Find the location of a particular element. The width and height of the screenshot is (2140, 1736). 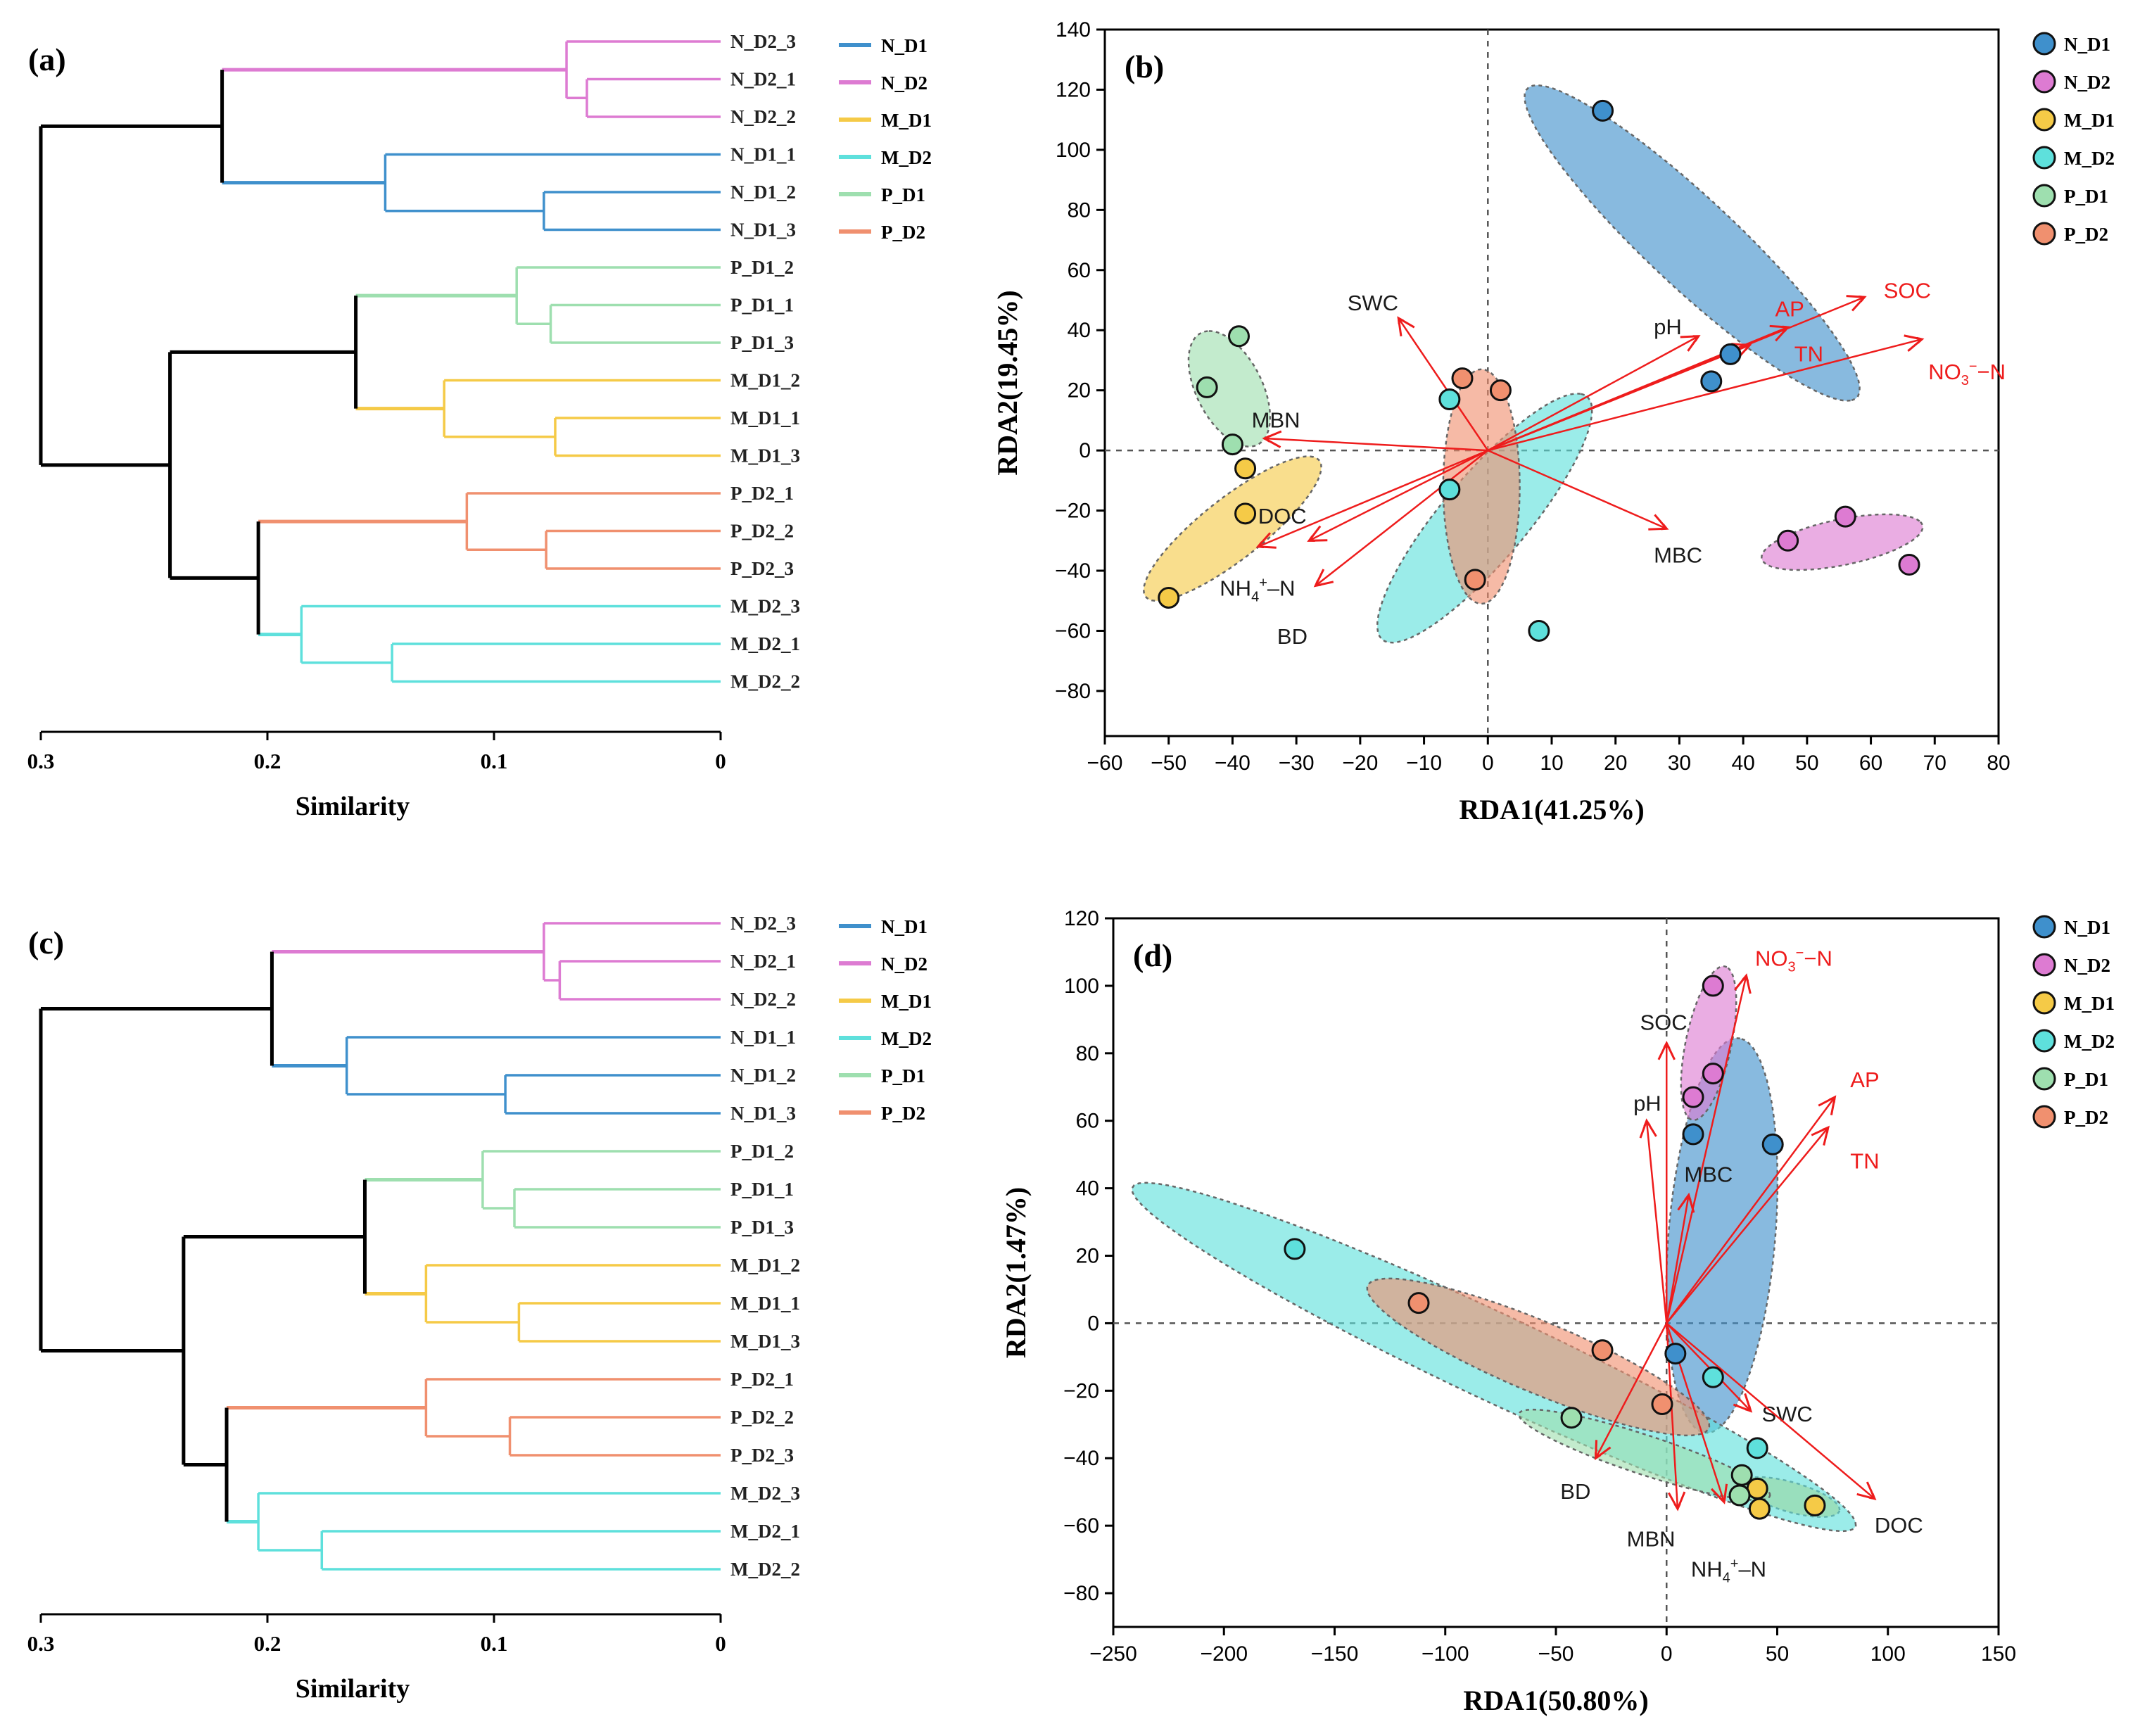

legend-label: N_D1 is located at coordinates (2087, 927).